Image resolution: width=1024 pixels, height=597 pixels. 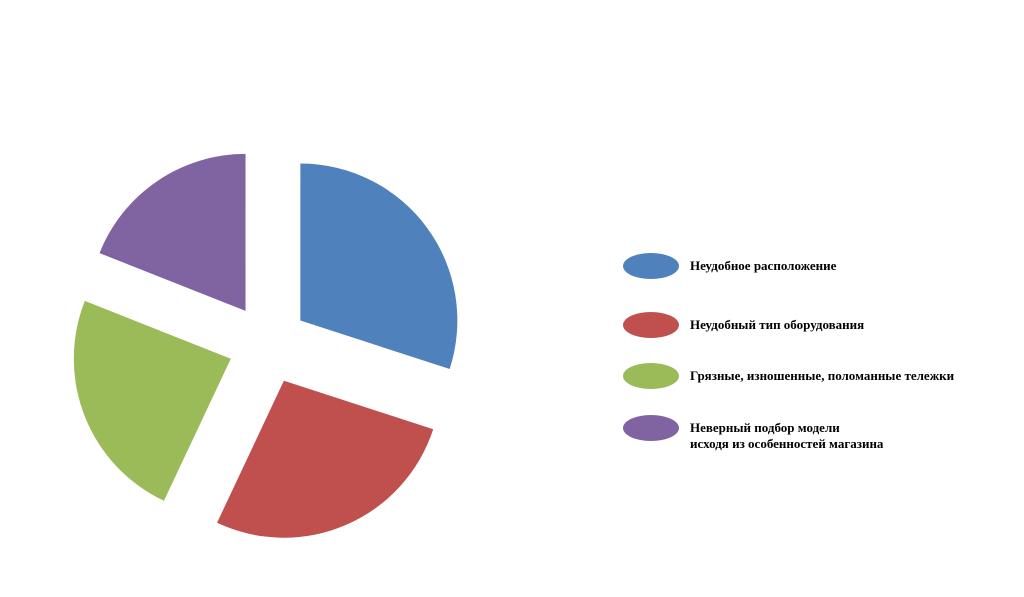 What do you see at coordinates (822, 375) in the screenshot?
I see `legend-label: Грязные, изношенные, поломанные тележки` at bounding box center [822, 375].